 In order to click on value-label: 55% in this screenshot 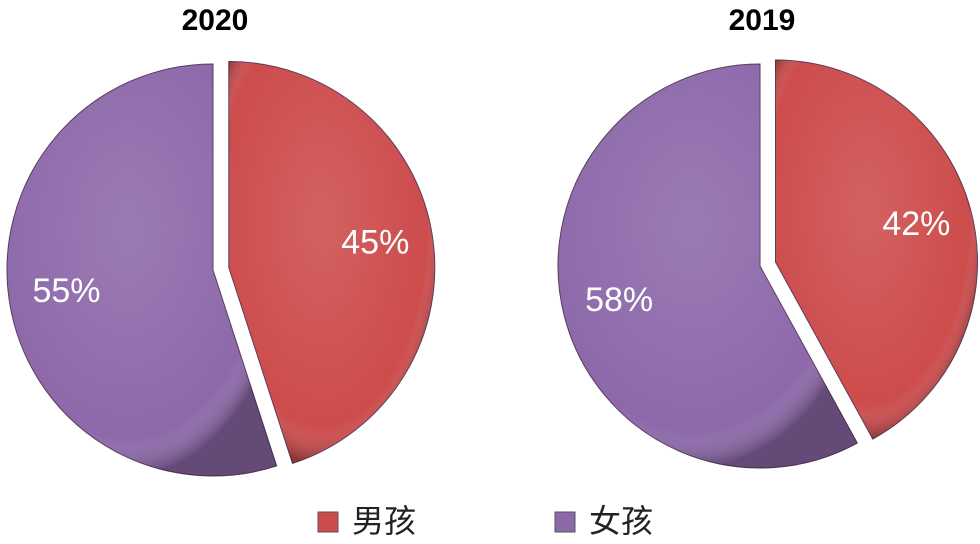, I will do `click(66, 291)`.